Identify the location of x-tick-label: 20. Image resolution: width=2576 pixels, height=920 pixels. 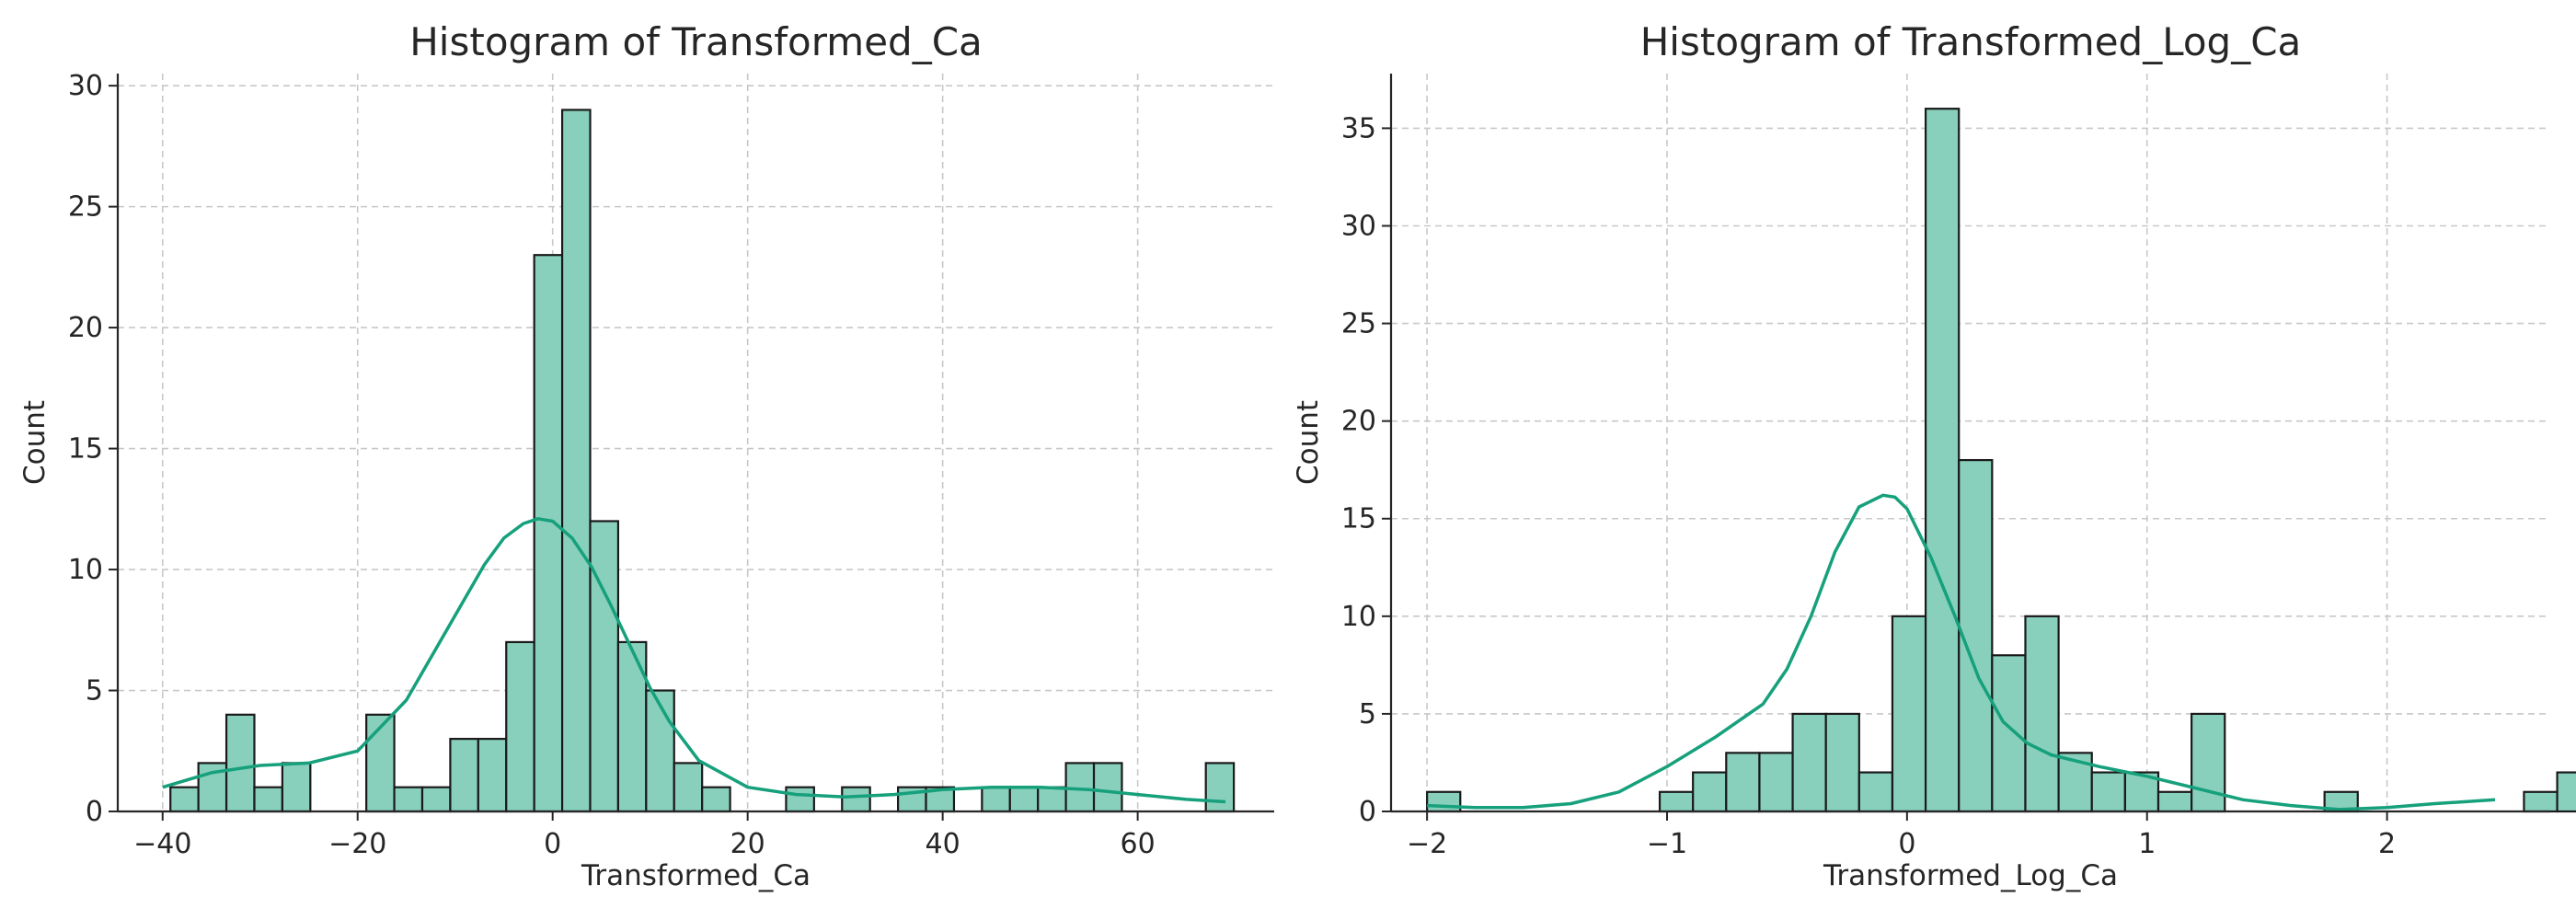
(747, 844).